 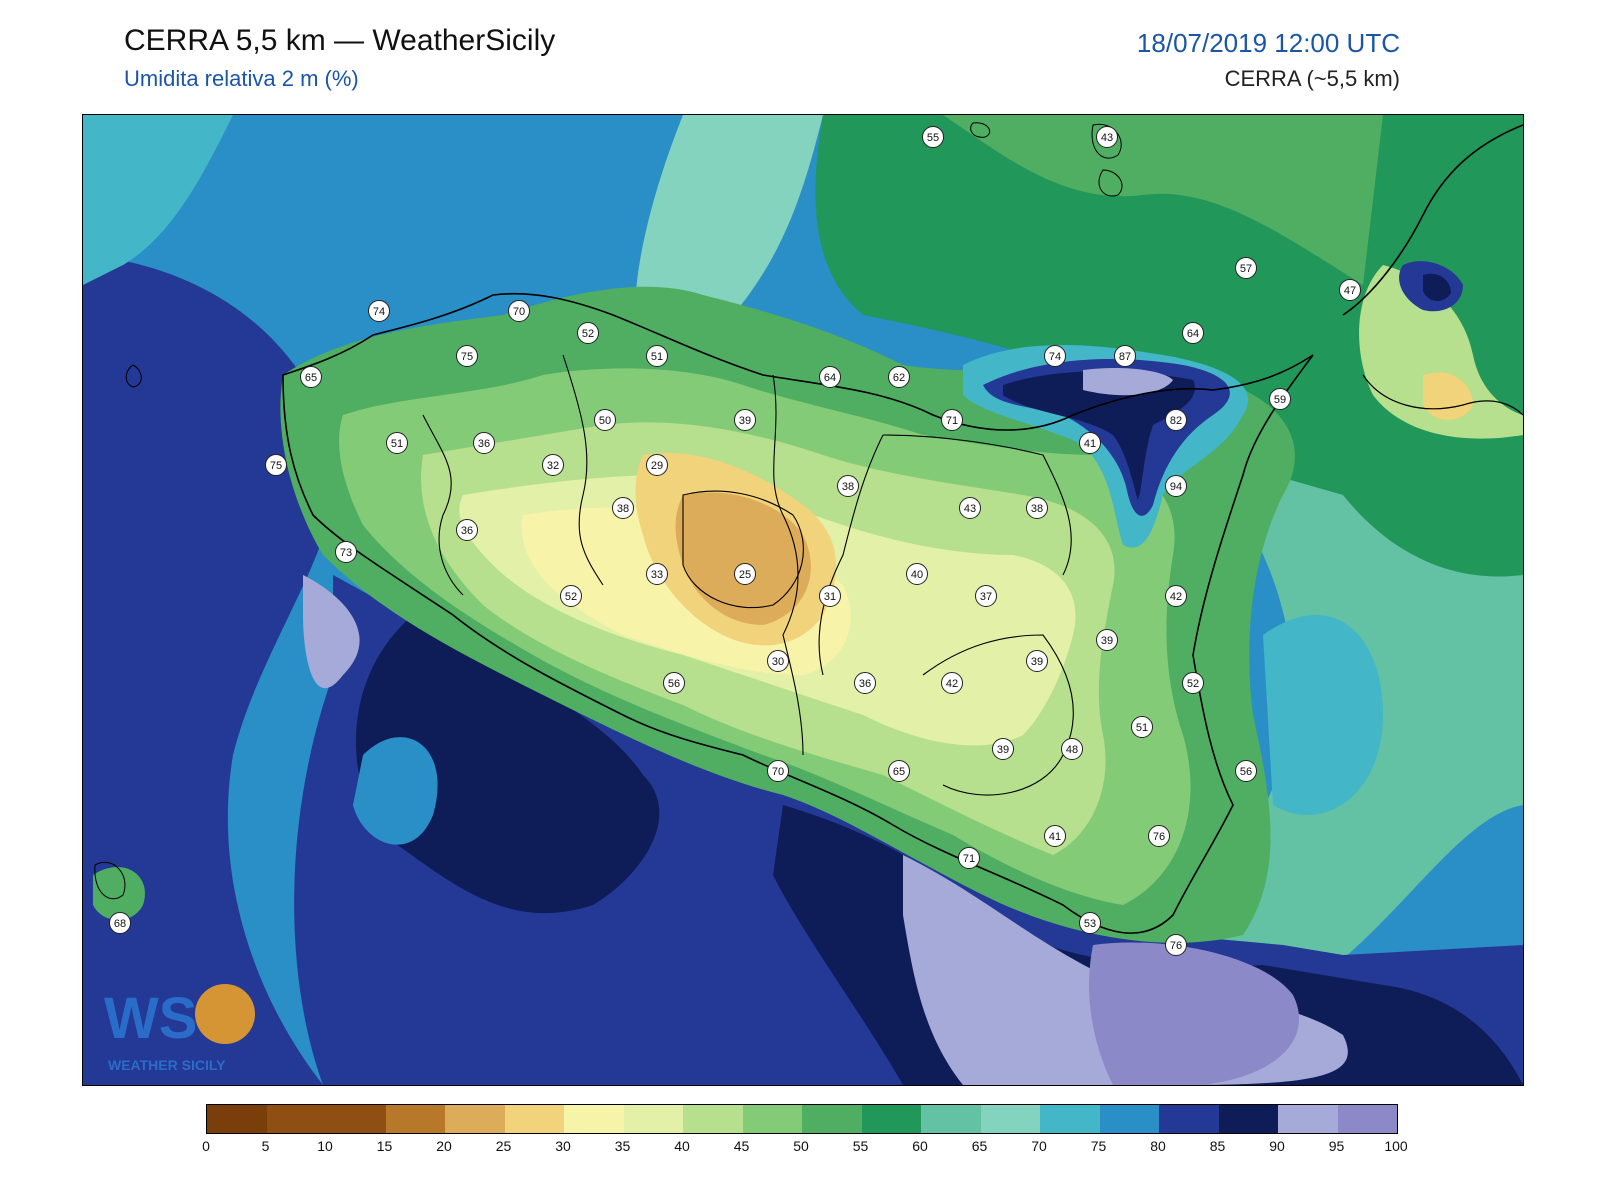 What do you see at coordinates (741, 1146) in the screenshot?
I see `colorbar-tick-label: 45` at bounding box center [741, 1146].